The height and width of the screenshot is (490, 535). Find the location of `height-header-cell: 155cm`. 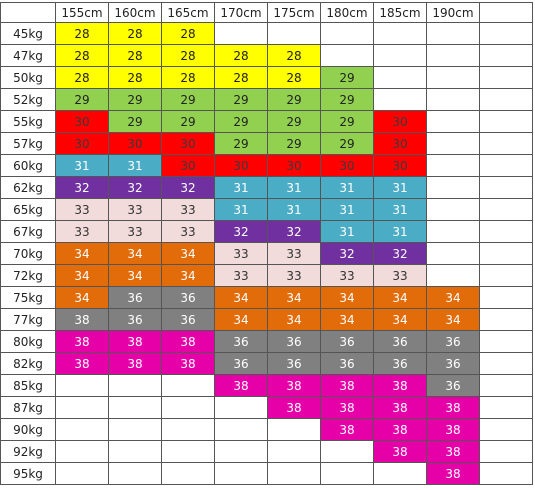

height-header-cell: 155cm is located at coordinates (82, 12).